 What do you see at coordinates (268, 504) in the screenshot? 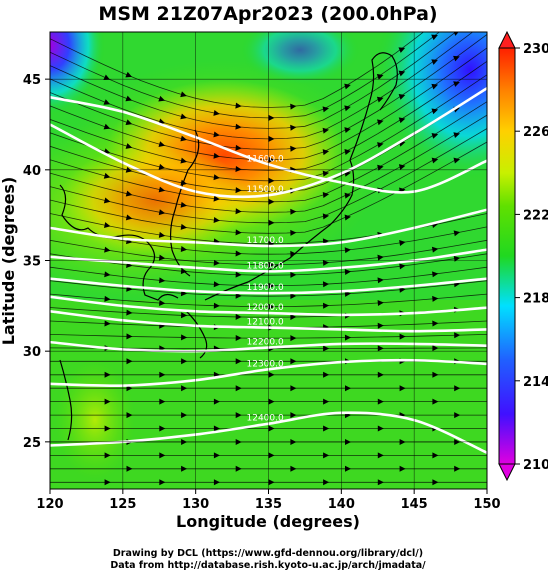
I see `x-tick-label-135: 135` at bounding box center [268, 504].